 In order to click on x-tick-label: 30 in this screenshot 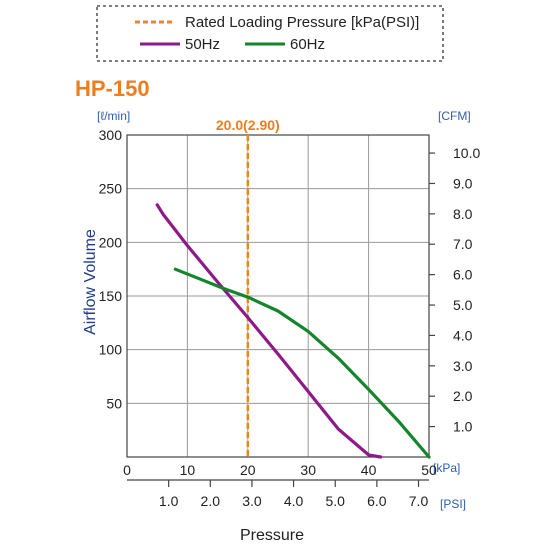, I will do `click(308, 470)`.